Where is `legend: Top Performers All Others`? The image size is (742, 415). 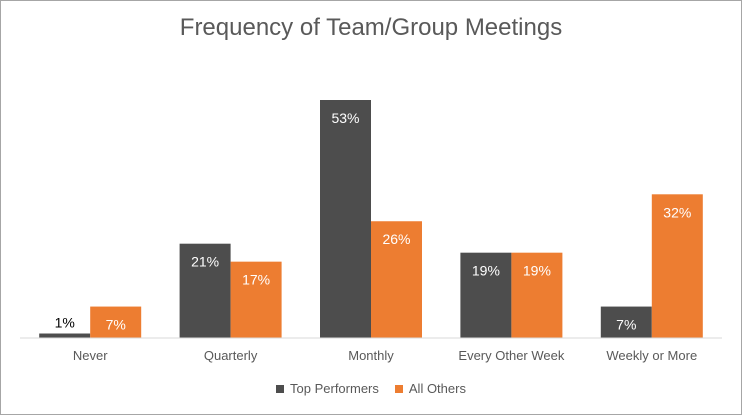
legend: Top Performers All Others is located at coordinates (371, 388).